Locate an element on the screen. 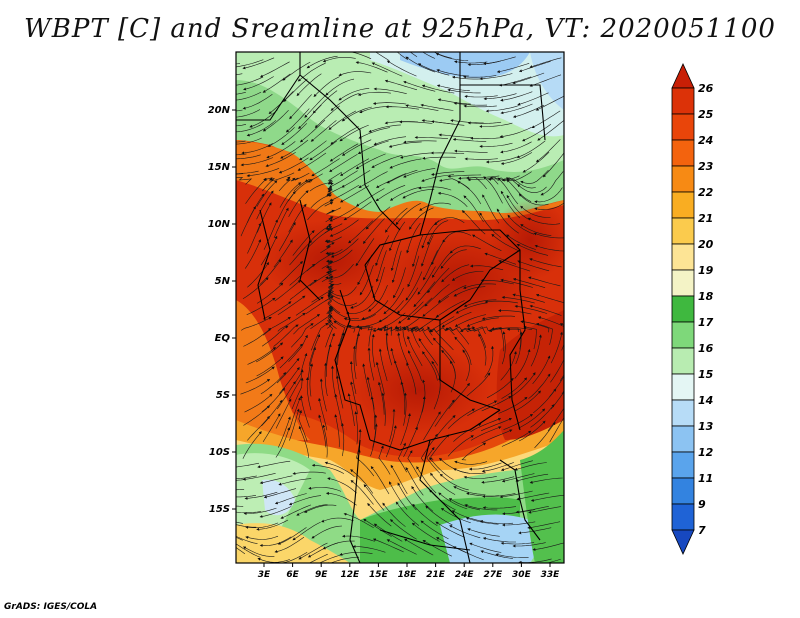  west-orange-zone is located at coordinates (273, 370).